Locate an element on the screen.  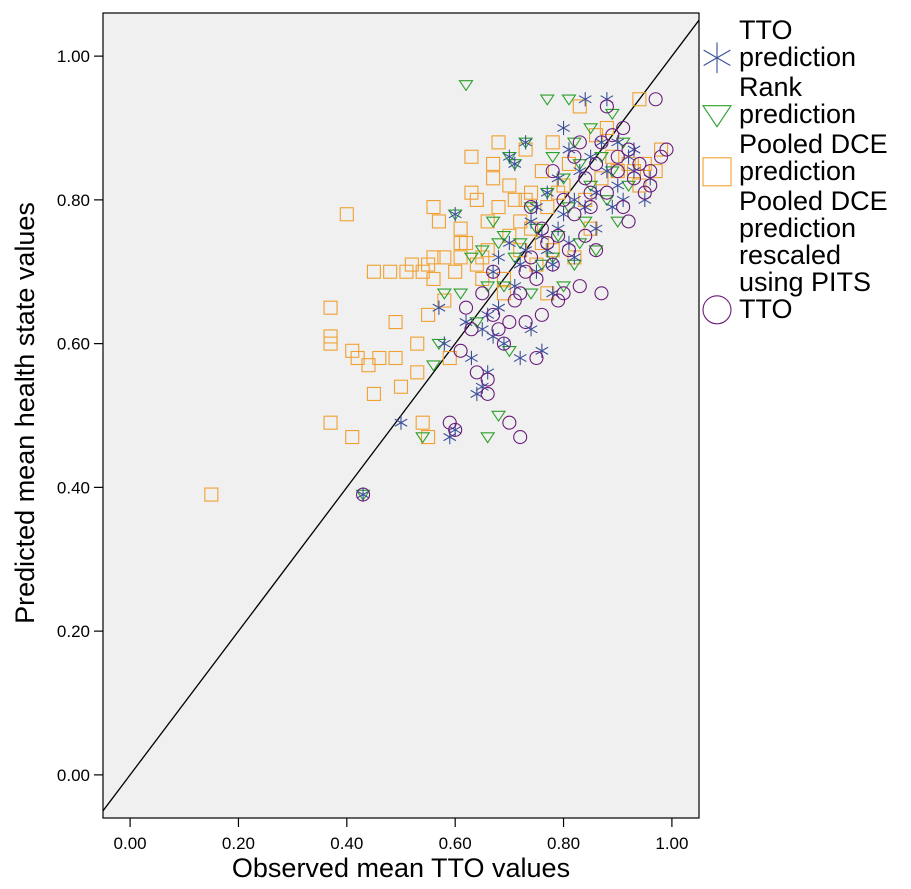
y-tick-label: 0.40 is located at coordinates (73, 487).